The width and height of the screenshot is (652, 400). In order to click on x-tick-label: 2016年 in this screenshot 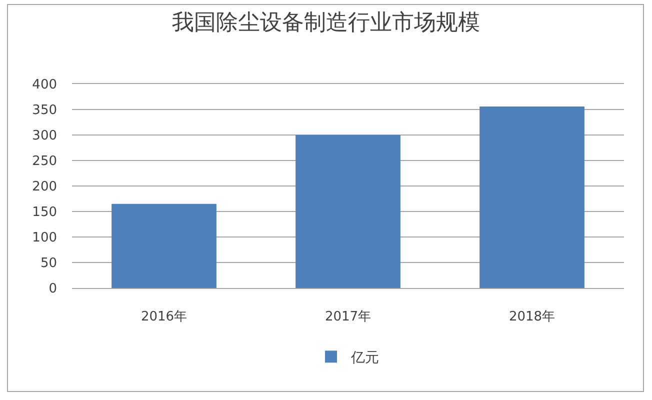, I will do `click(164, 317)`.